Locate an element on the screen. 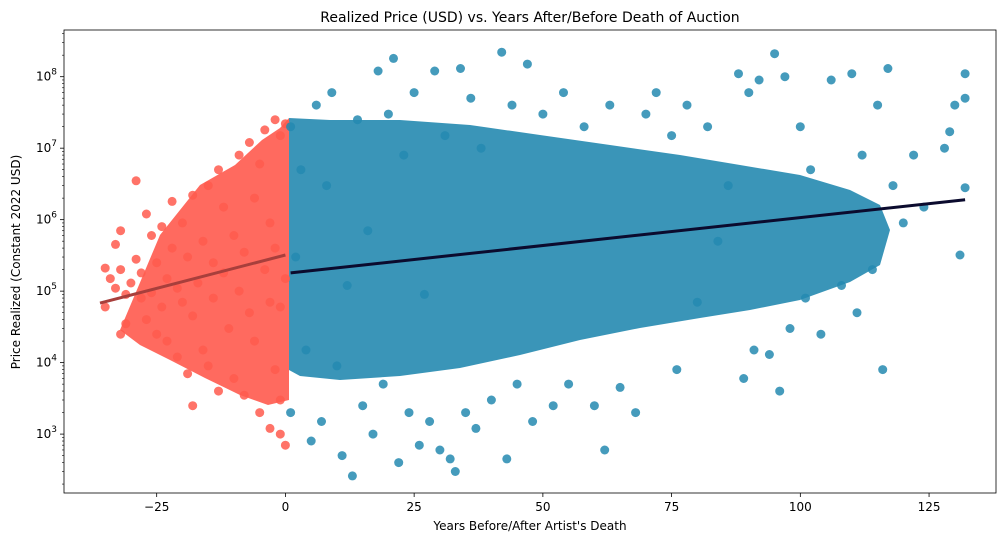 The height and width of the screenshot is (545, 1004). x-tick-label: 50 is located at coordinates (542, 507).